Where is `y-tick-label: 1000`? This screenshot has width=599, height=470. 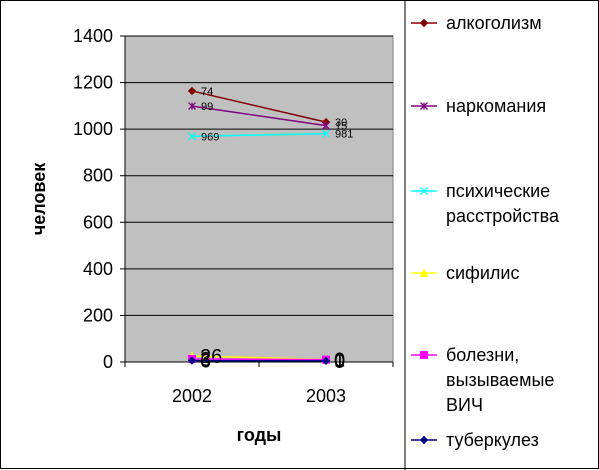
y-tick-label: 1000 is located at coordinates (93, 129).